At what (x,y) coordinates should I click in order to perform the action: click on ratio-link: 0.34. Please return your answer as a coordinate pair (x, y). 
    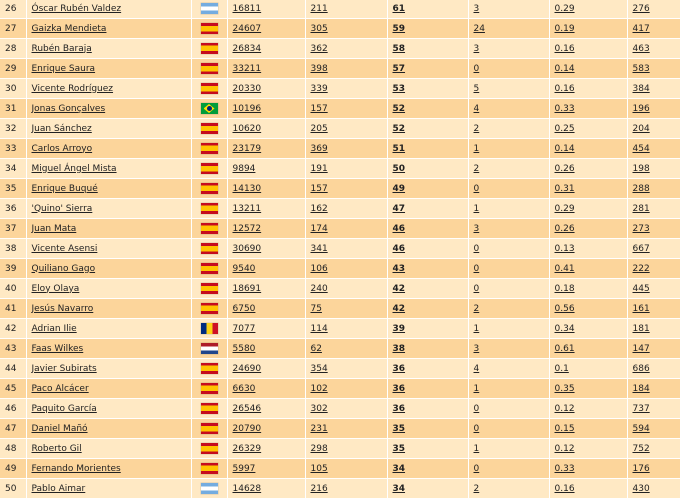
    Looking at the image, I should click on (564, 328).